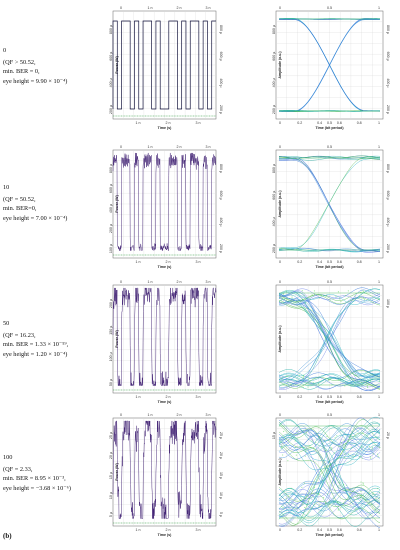 This screenshot has height=550, width=400. I want to click on x-axis-label: Time (bit period), so click(329, 402).